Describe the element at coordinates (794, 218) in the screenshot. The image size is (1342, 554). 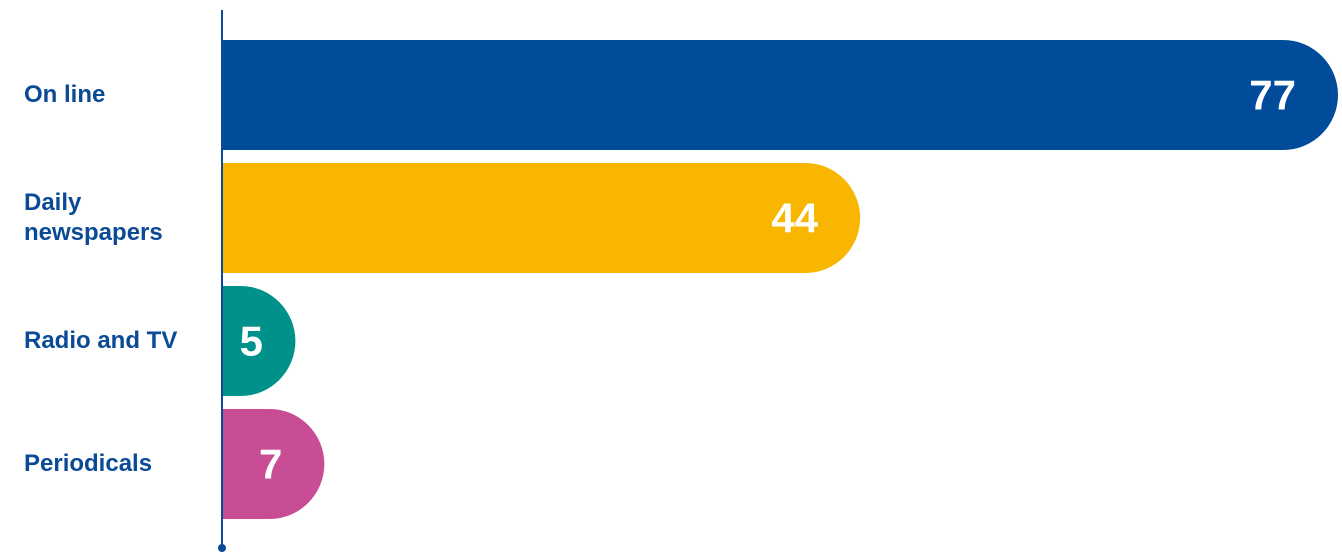
I see `value-label: 44` at that location.